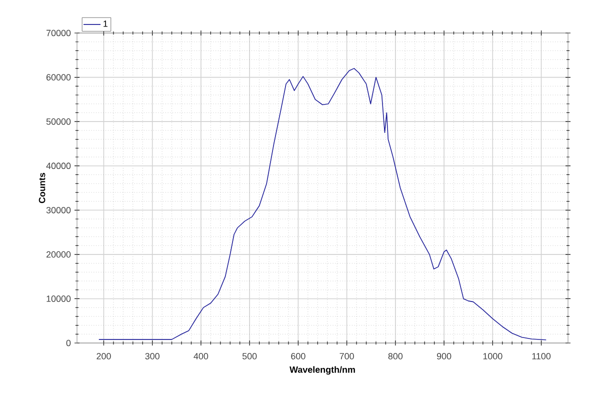 The width and height of the screenshot is (596, 399). I want to click on x-axis-title: Wavelength/nm, so click(322, 370).